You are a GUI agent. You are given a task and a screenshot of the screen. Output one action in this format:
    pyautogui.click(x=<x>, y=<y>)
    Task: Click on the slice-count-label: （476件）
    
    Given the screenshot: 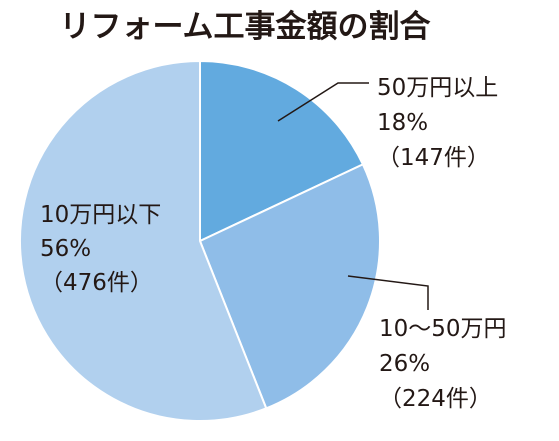 What is the action you would take?
    pyautogui.click(x=96, y=283)
    